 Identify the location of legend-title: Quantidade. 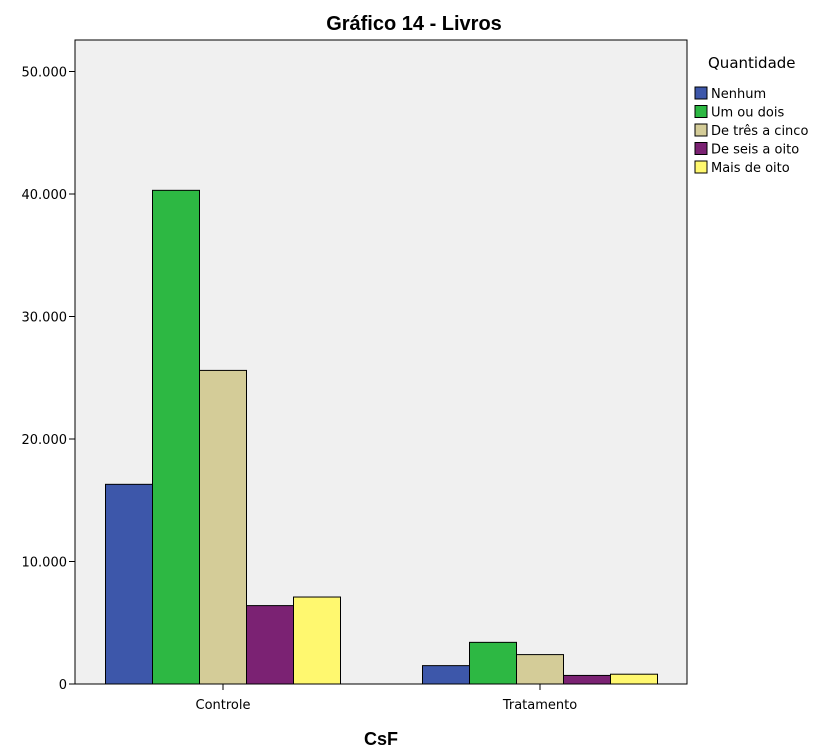
(752, 63).